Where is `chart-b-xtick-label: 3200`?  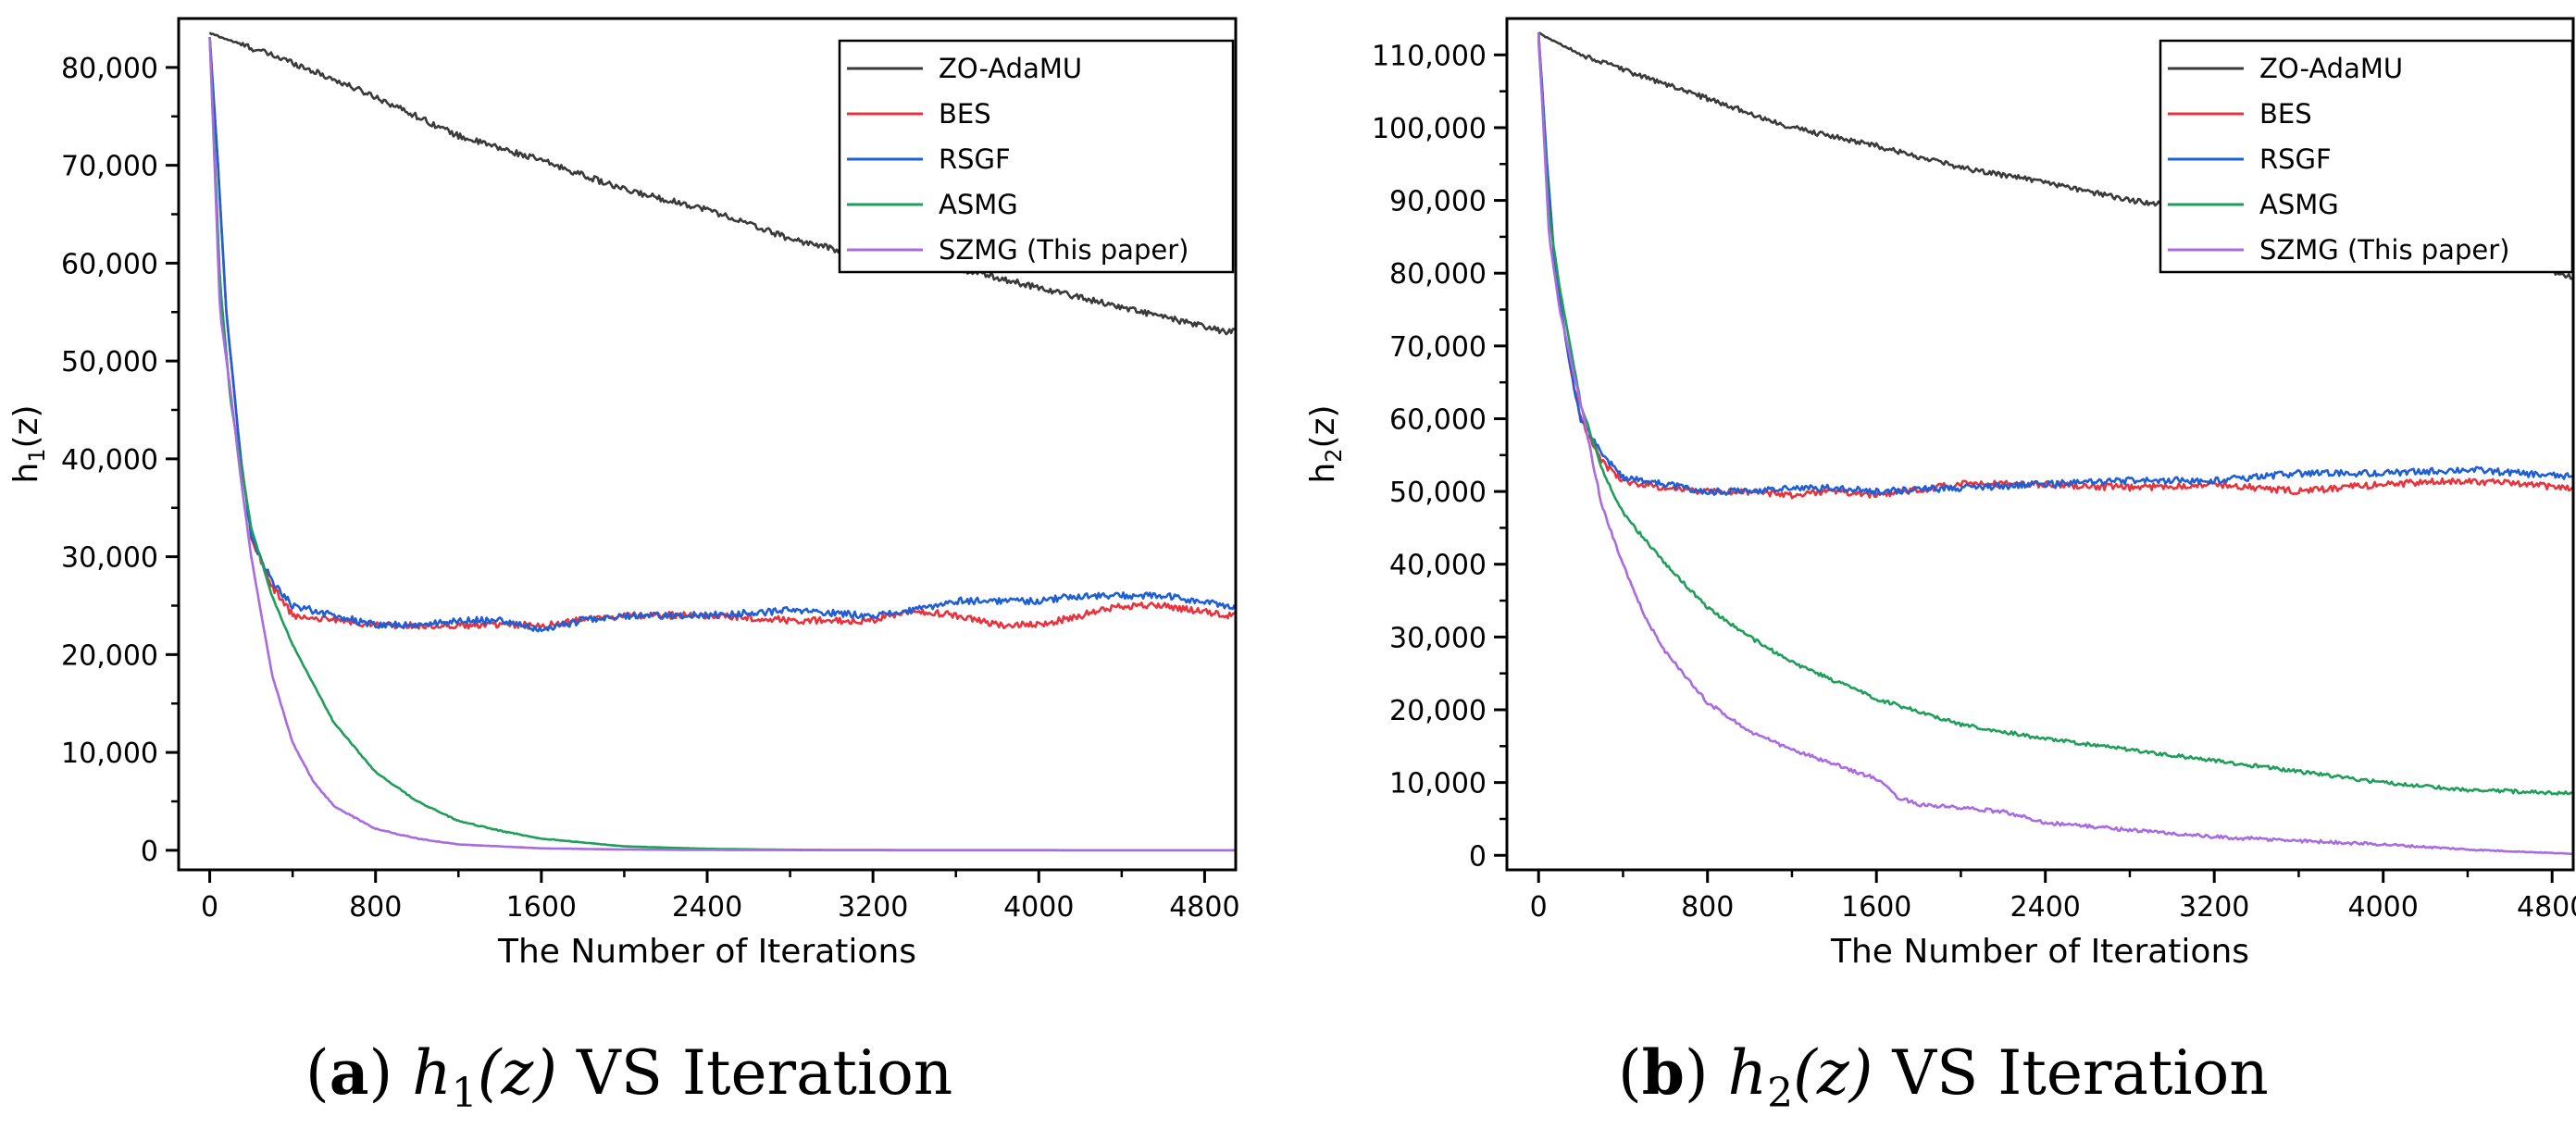
chart-b-xtick-label: 3200 is located at coordinates (2214, 907).